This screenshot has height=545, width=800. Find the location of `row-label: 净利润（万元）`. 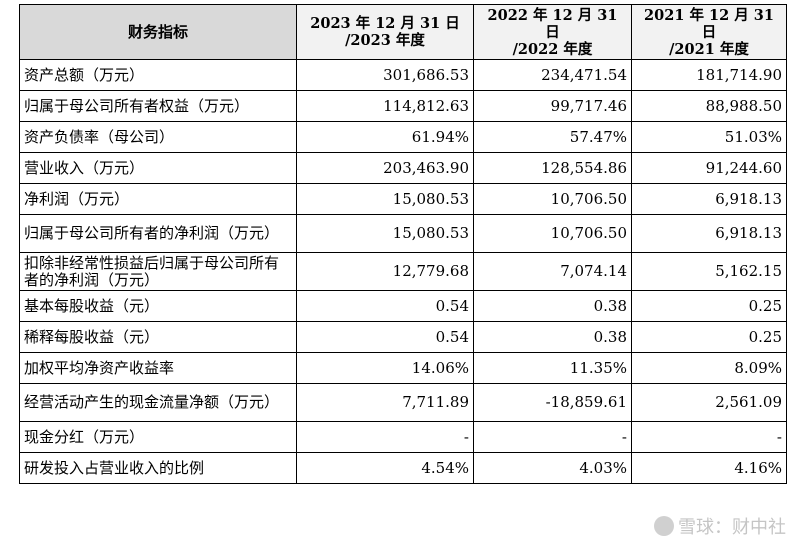

row-label: 净利润（万元） is located at coordinates (158, 199).